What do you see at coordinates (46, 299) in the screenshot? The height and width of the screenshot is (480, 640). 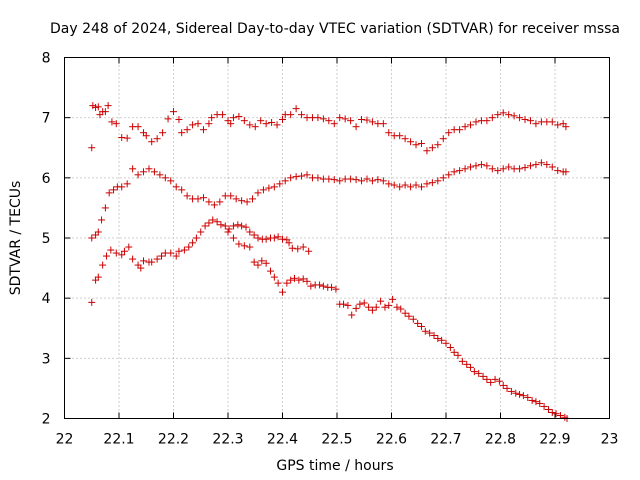 I see `y-tick-label: 4` at bounding box center [46, 299].